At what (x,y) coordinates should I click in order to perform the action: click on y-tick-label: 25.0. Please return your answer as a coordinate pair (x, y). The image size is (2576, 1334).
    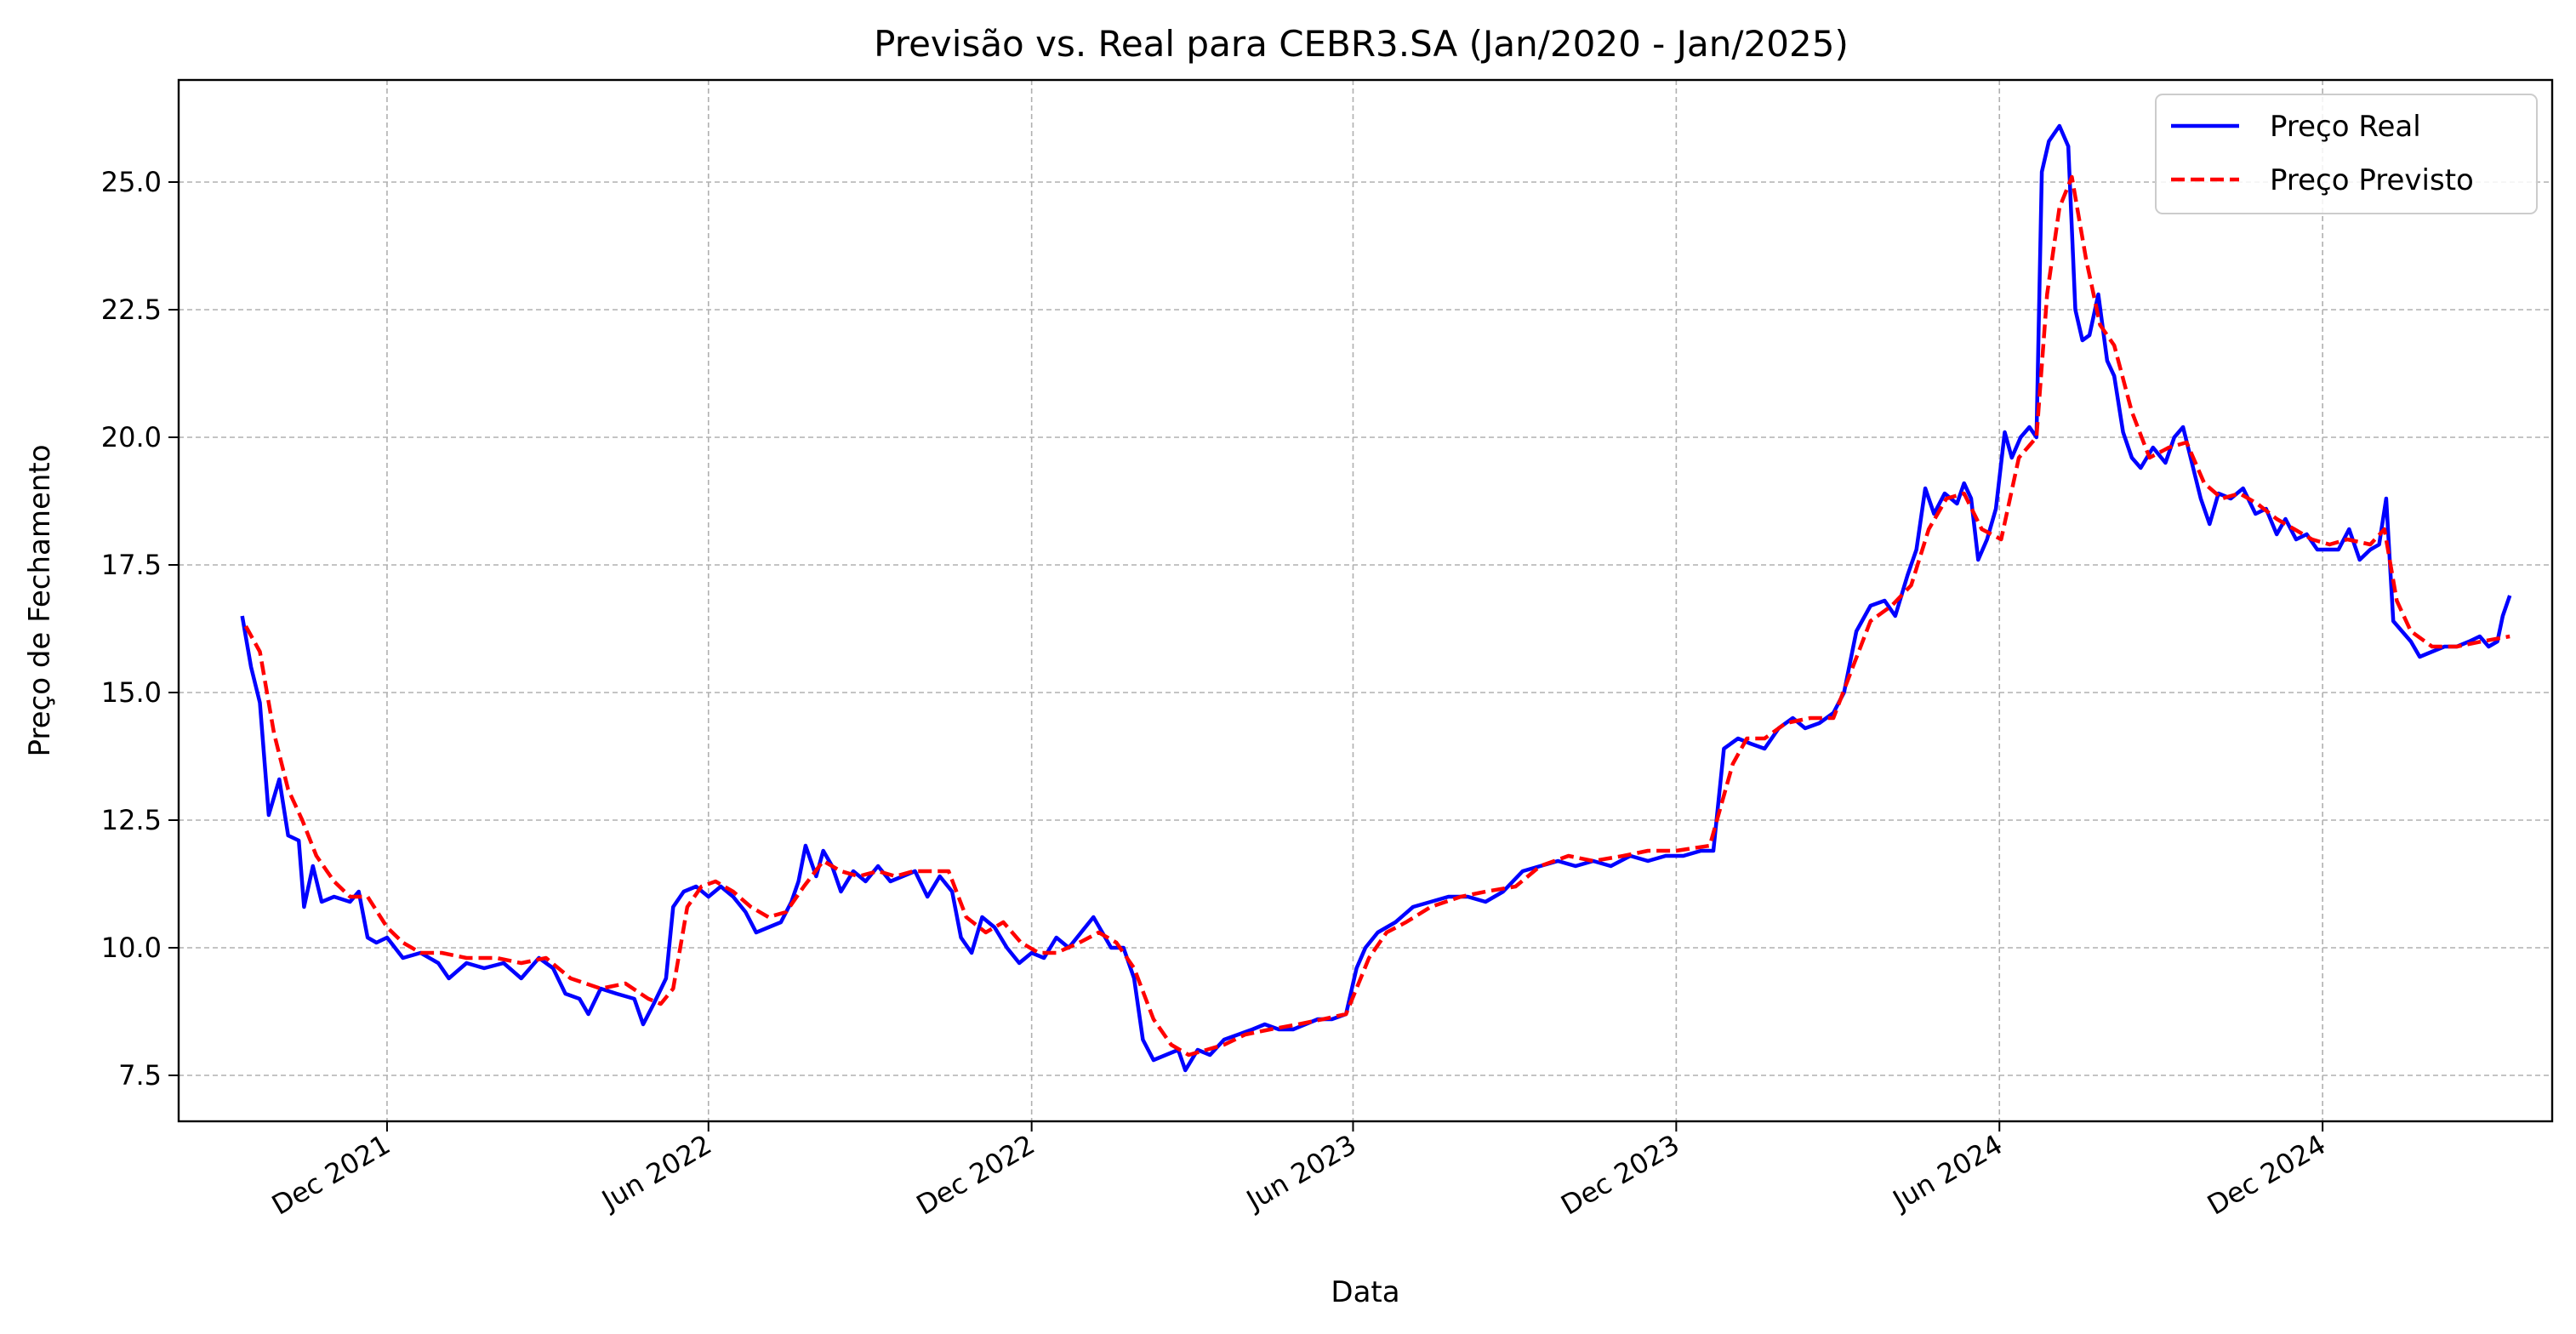
    Looking at the image, I should click on (131, 182).